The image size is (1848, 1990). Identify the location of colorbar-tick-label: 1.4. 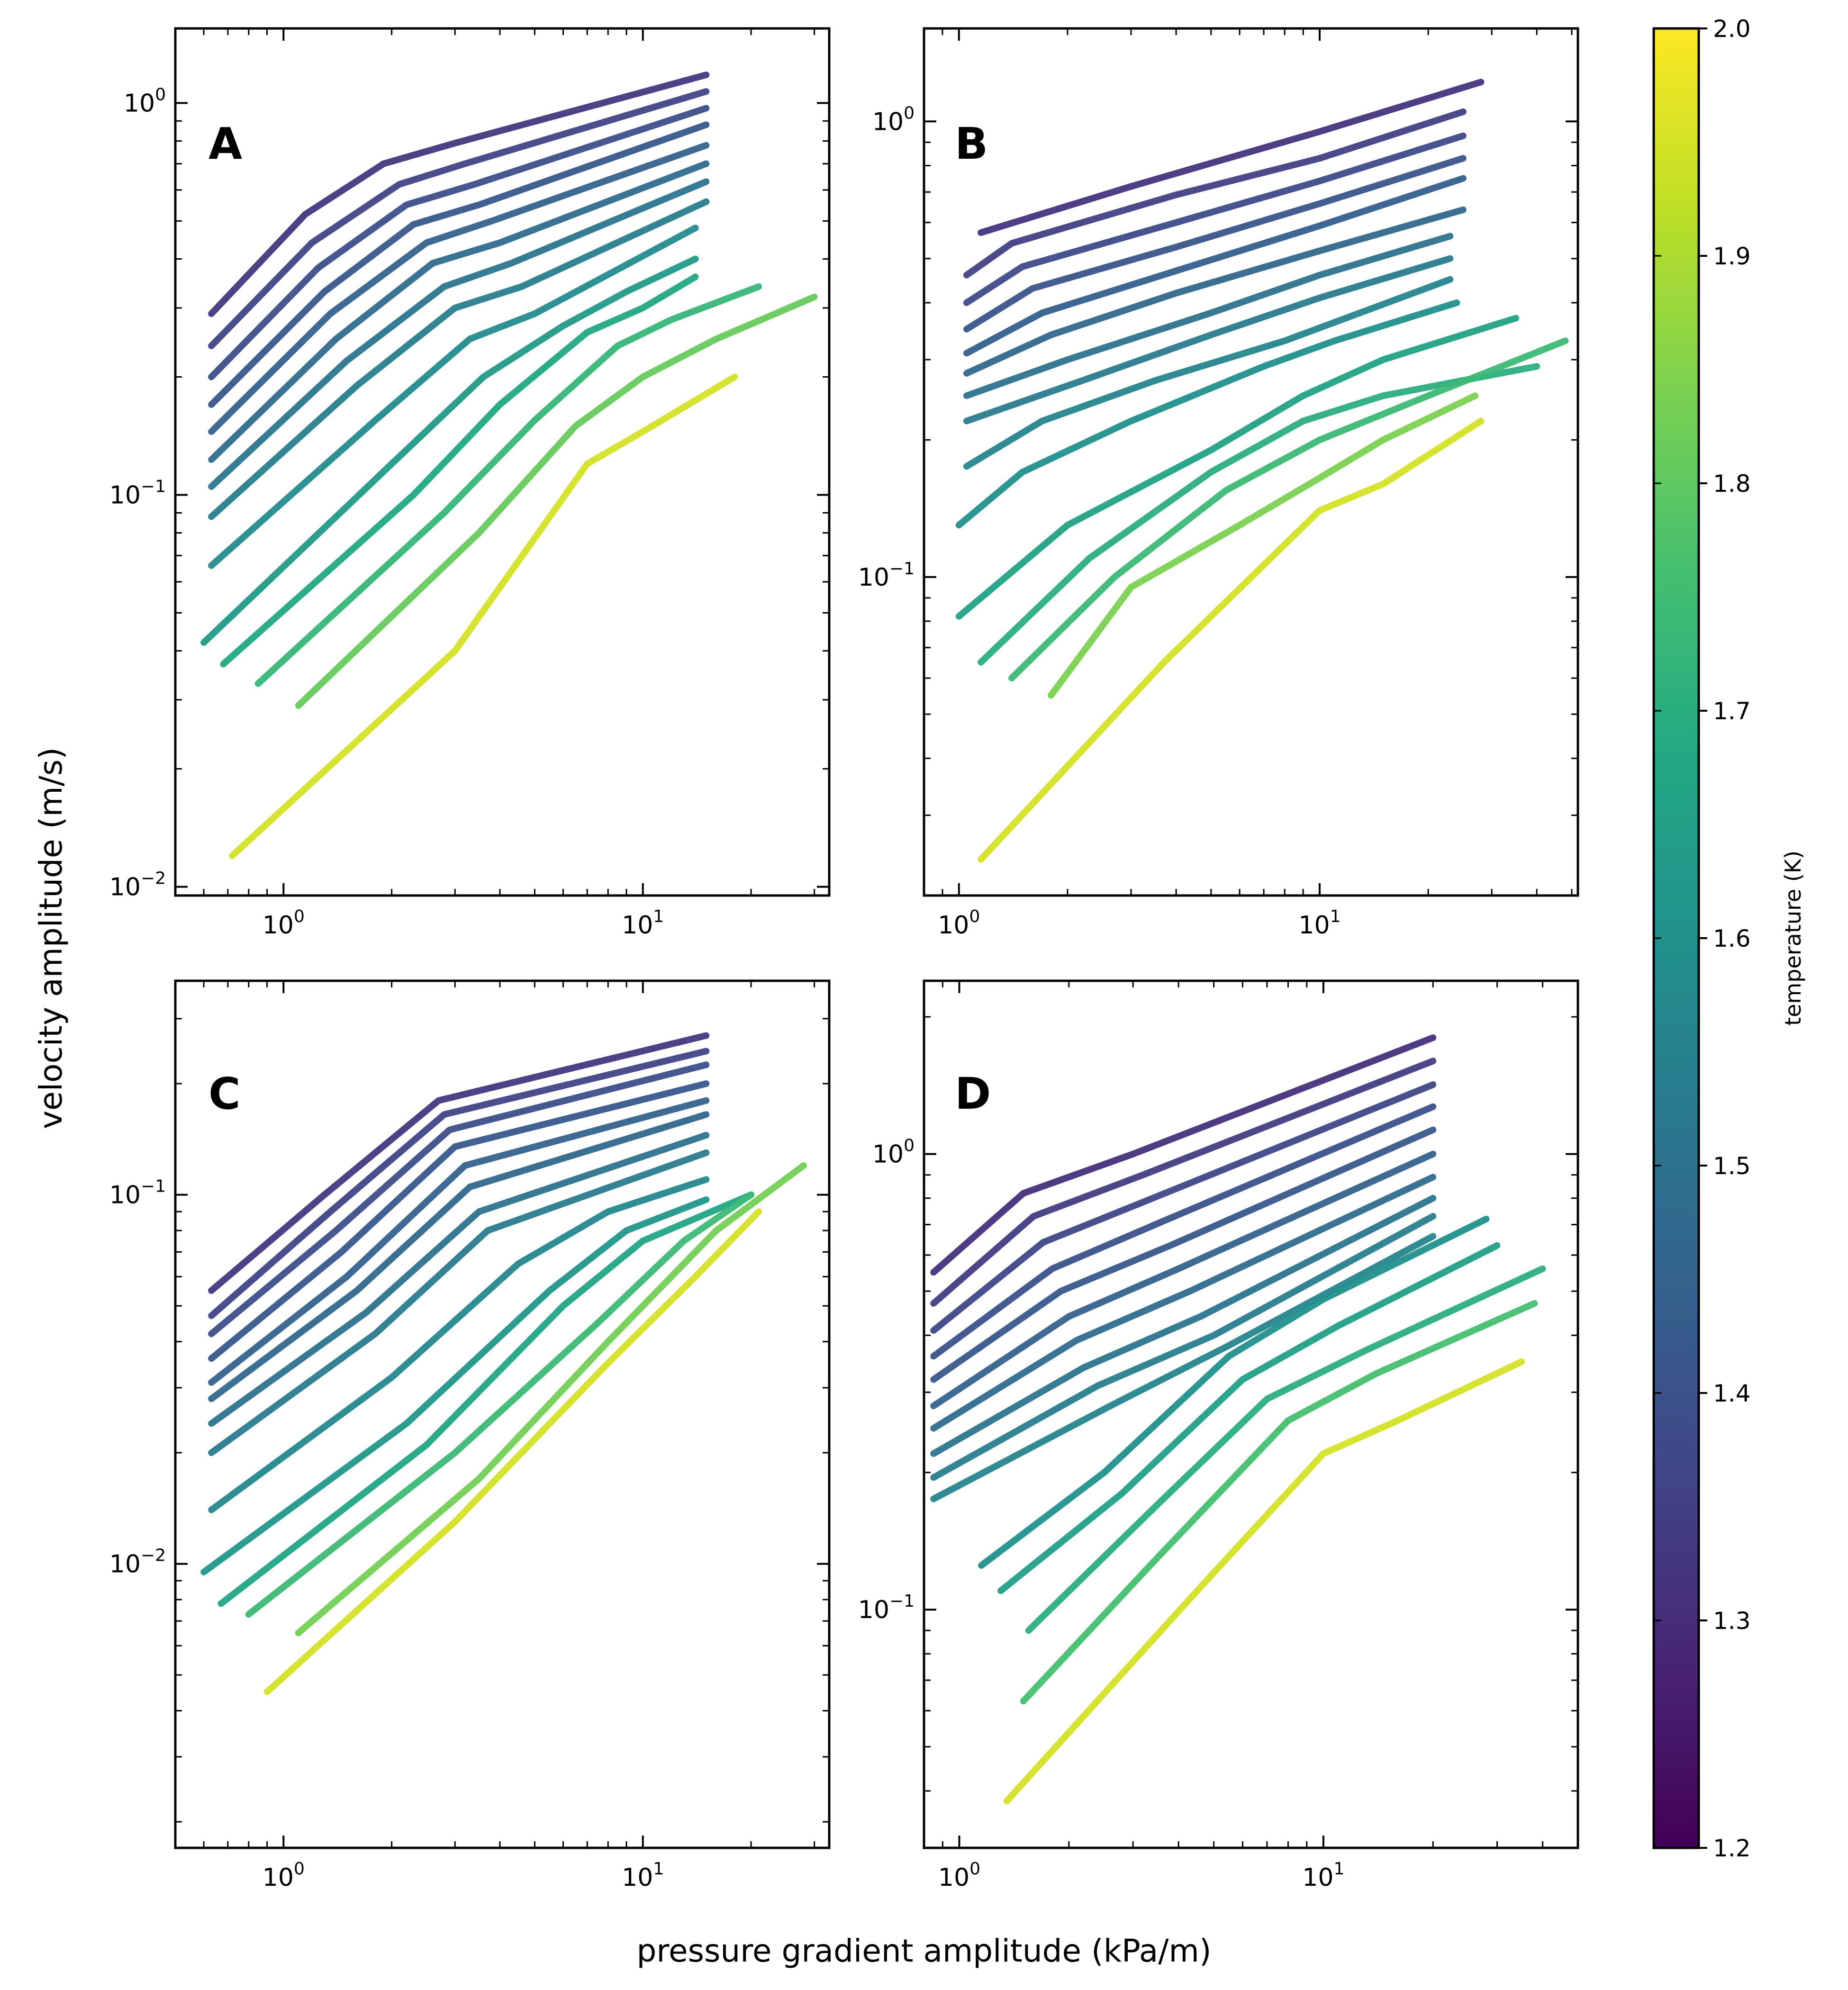
(1732, 1393).